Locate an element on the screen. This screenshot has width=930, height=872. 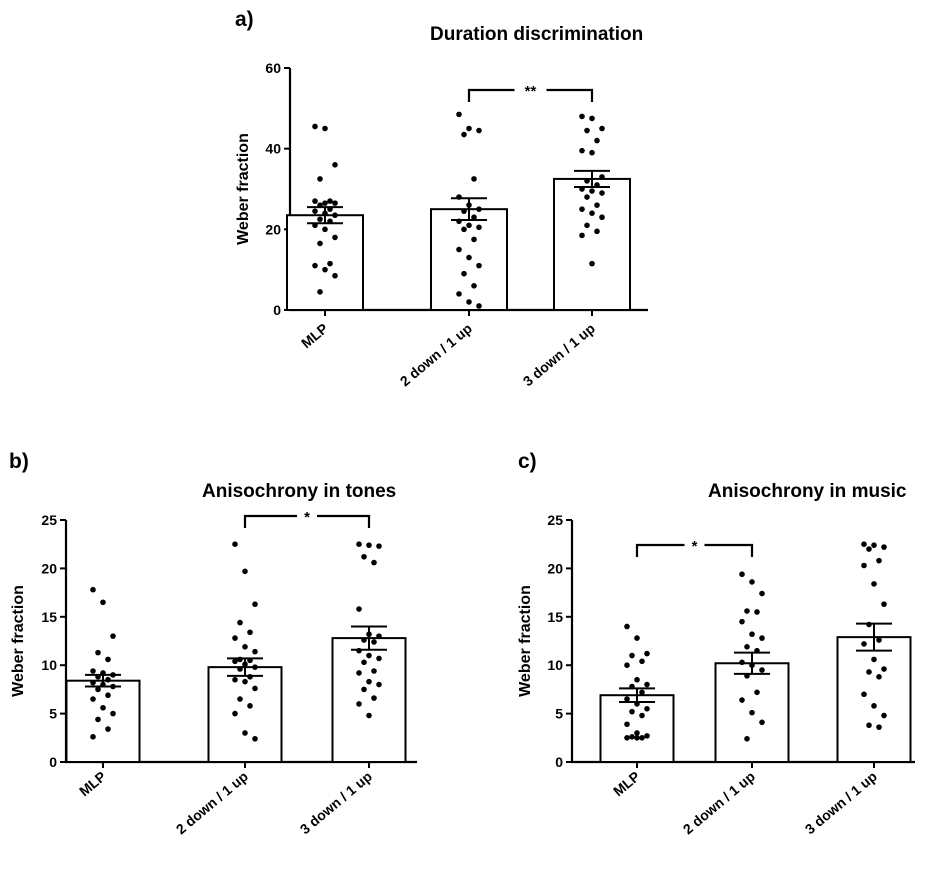
chart-title: Duration discrimination is located at coordinates (536, 34).